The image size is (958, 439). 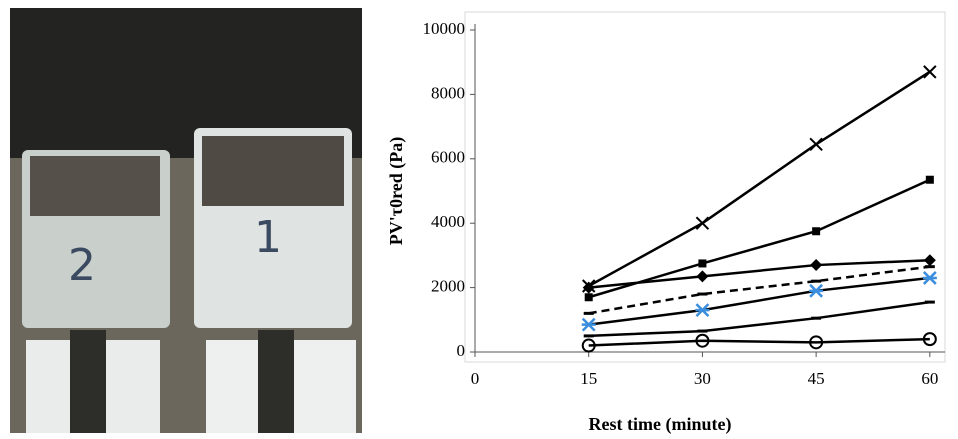 What do you see at coordinates (444, 28) in the screenshot?
I see `y-tick-label: 10000` at bounding box center [444, 28].